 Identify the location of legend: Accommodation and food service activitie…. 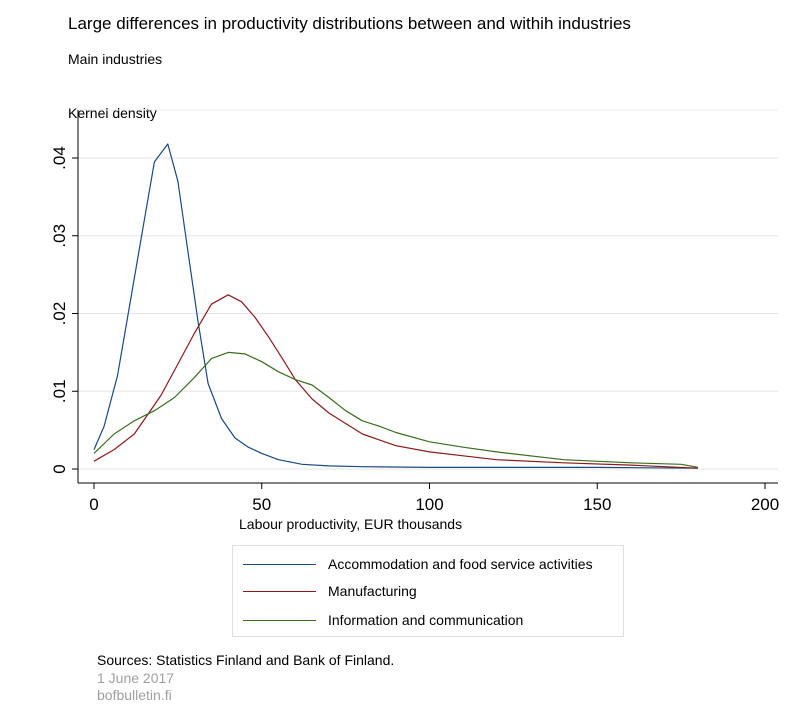
(428, 591).